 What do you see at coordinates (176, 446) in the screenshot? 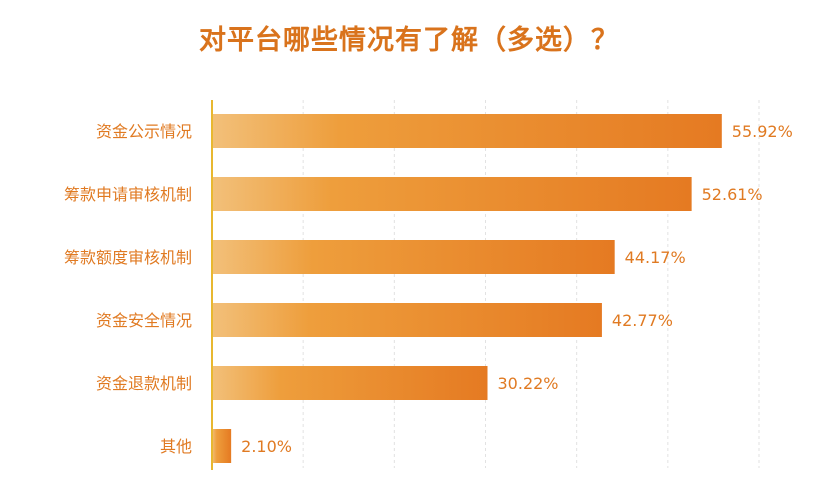
I see `category-label: 其他` at bounding box center [176, 446].